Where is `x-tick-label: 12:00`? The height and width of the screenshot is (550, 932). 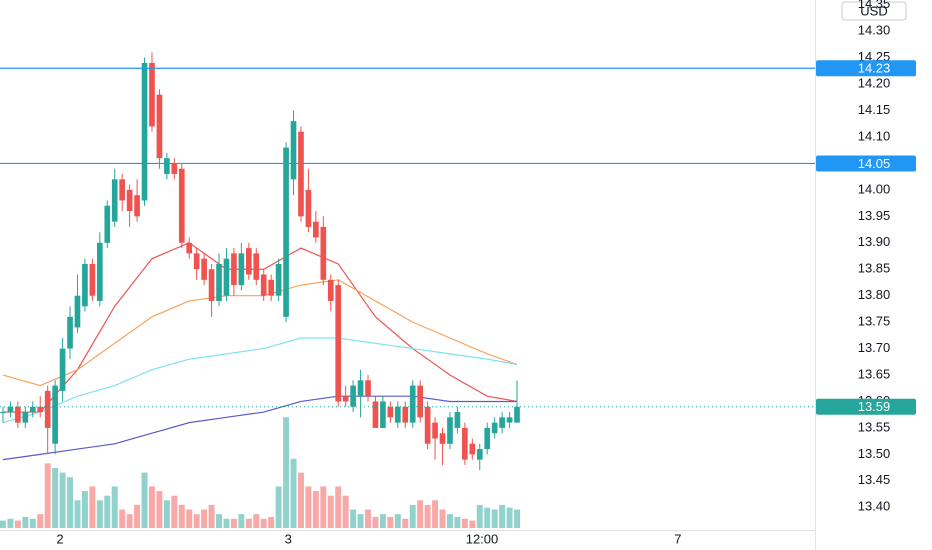
x-tick-label: 12:00 is located at coordinates (482, 538).